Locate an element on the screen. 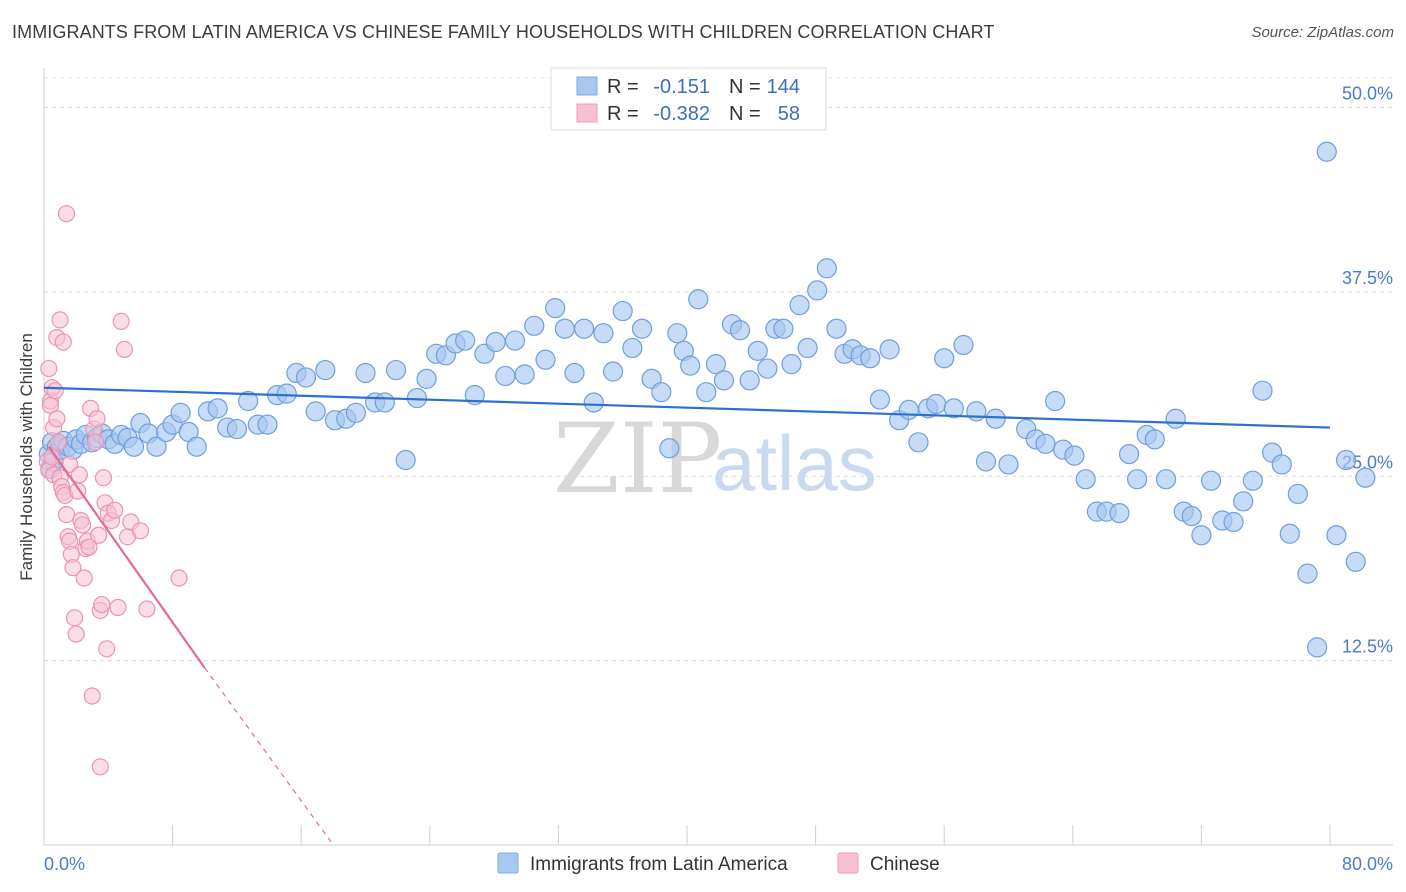 The image size is (1406, 892). legend-swatch-chinese is located at coordinates (848, 863).